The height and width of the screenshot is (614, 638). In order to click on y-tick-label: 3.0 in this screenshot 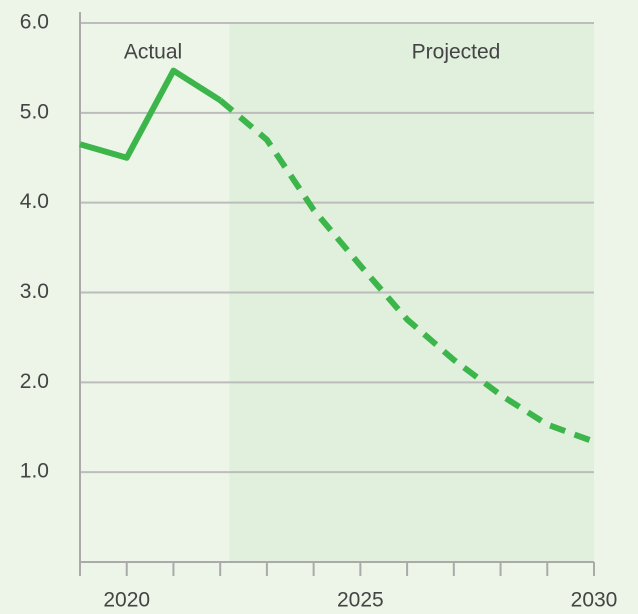, I will do `click(34, 291)`.